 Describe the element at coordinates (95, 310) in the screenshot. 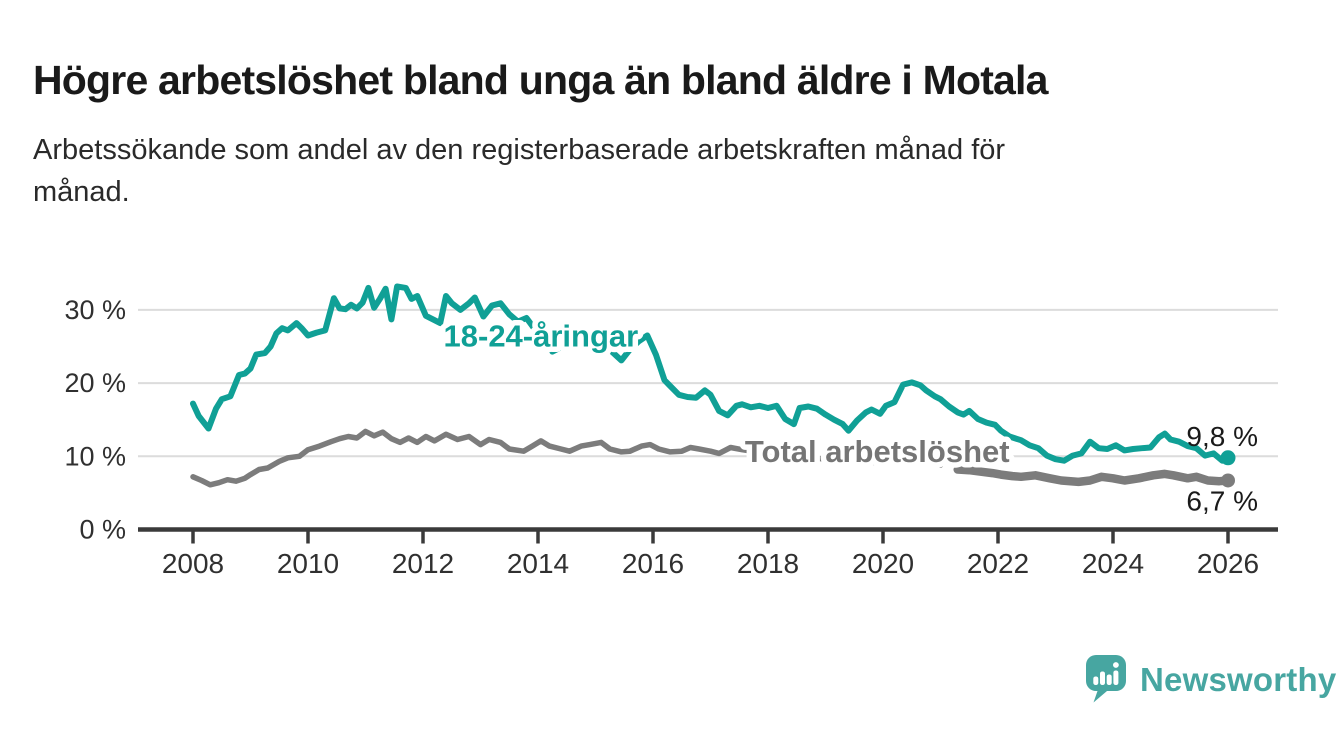

I see `y-tick-label-30: 30 %` at that location.